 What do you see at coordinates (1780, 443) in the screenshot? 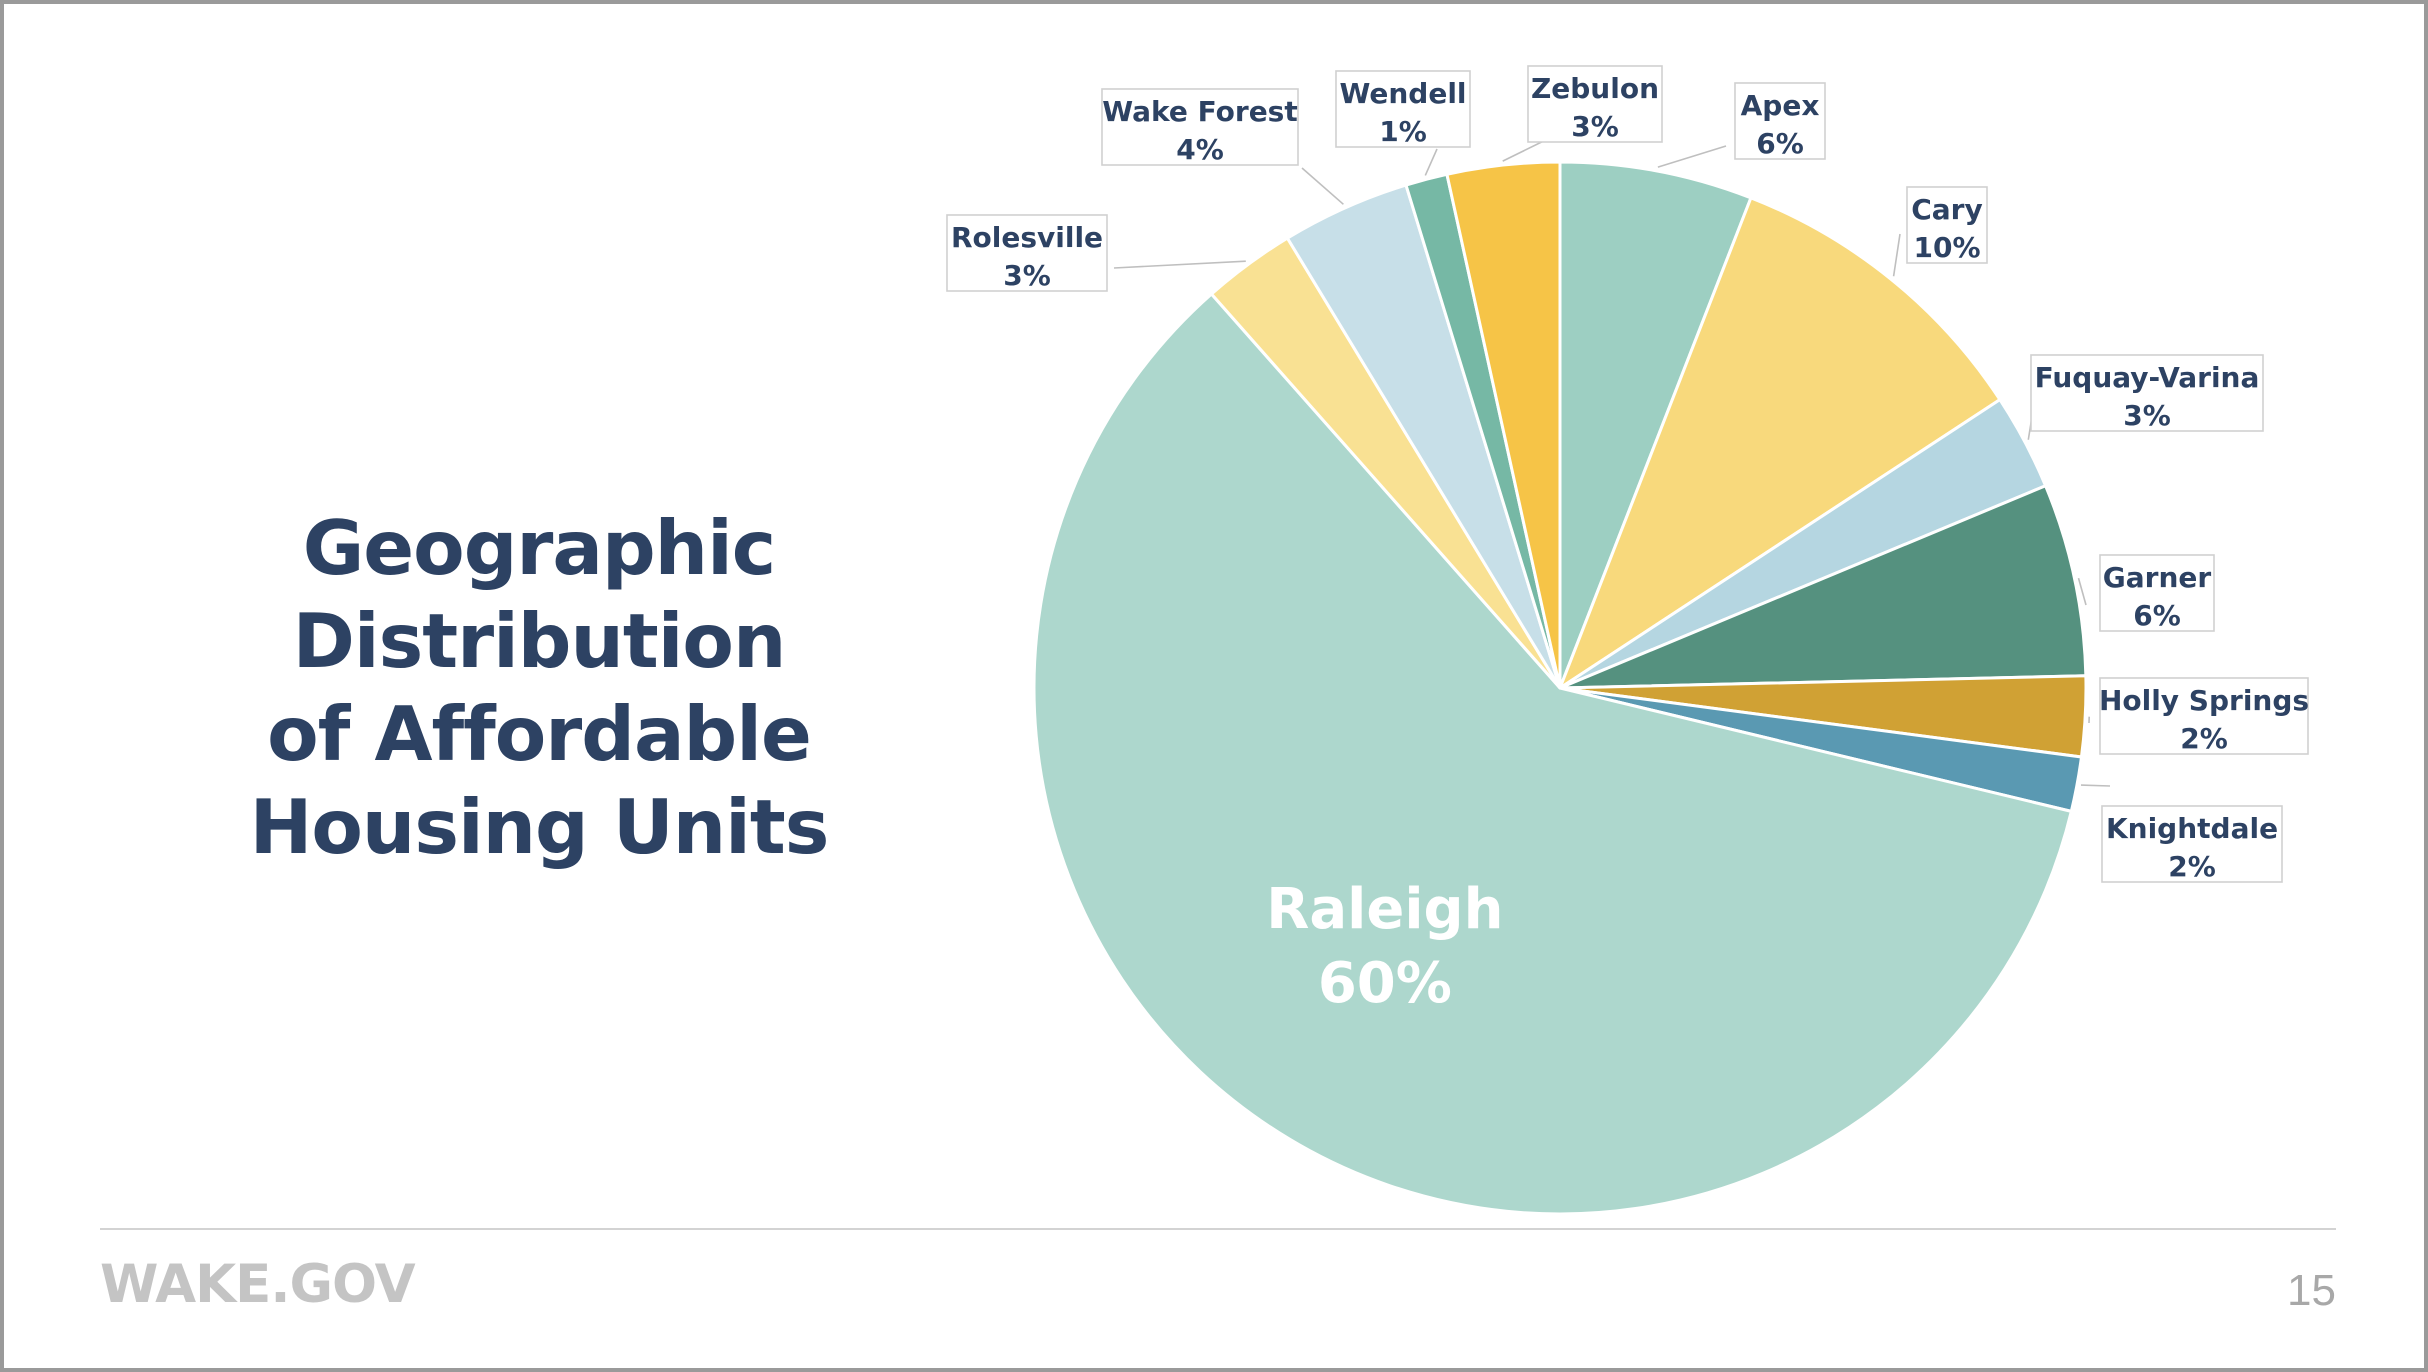
I see `pie-slice-cary` at bounding box center [1780, 443].